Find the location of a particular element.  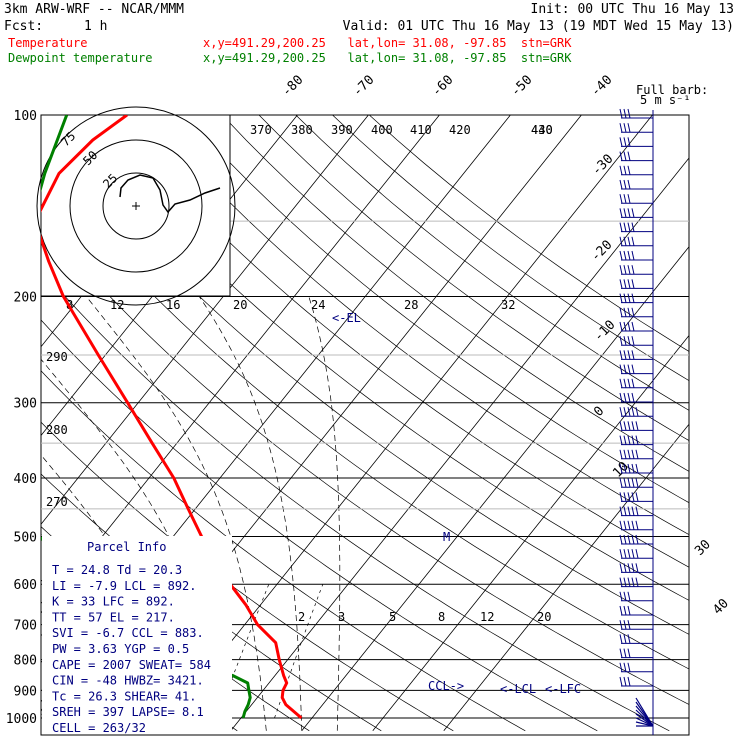

parcel-info-row: LI = -7.9 LCL = 892. is located at coordinates (124, 586).